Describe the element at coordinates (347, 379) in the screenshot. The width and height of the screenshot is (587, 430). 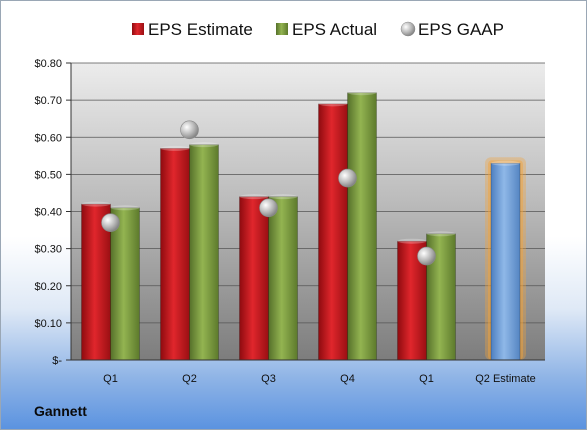
I see `x-tick-label: Q4` at that location.